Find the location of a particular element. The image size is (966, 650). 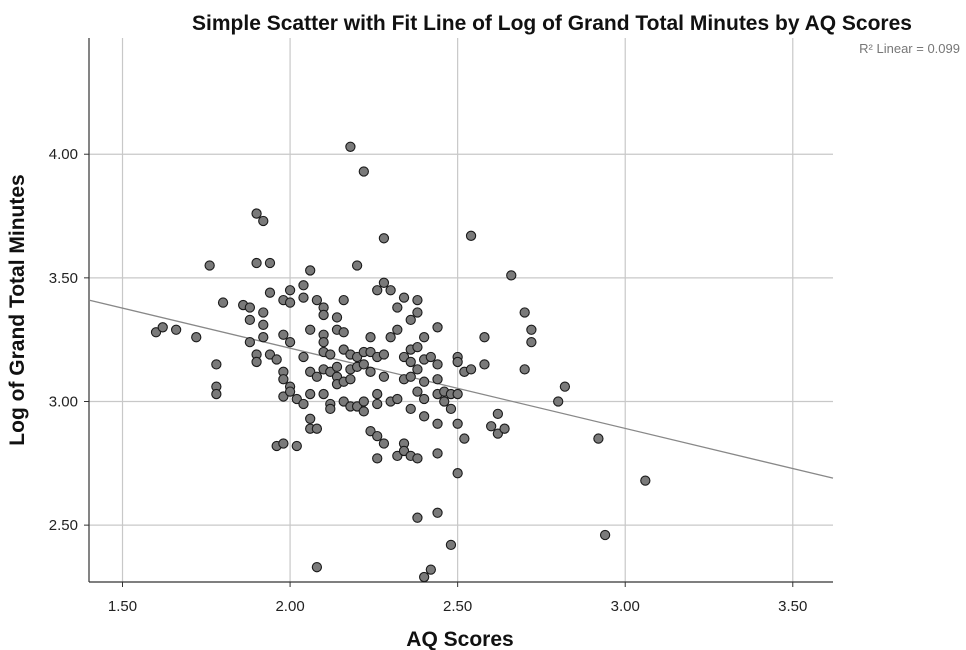

x-tick-label: 3.50 is located at coordinates (792, 606).